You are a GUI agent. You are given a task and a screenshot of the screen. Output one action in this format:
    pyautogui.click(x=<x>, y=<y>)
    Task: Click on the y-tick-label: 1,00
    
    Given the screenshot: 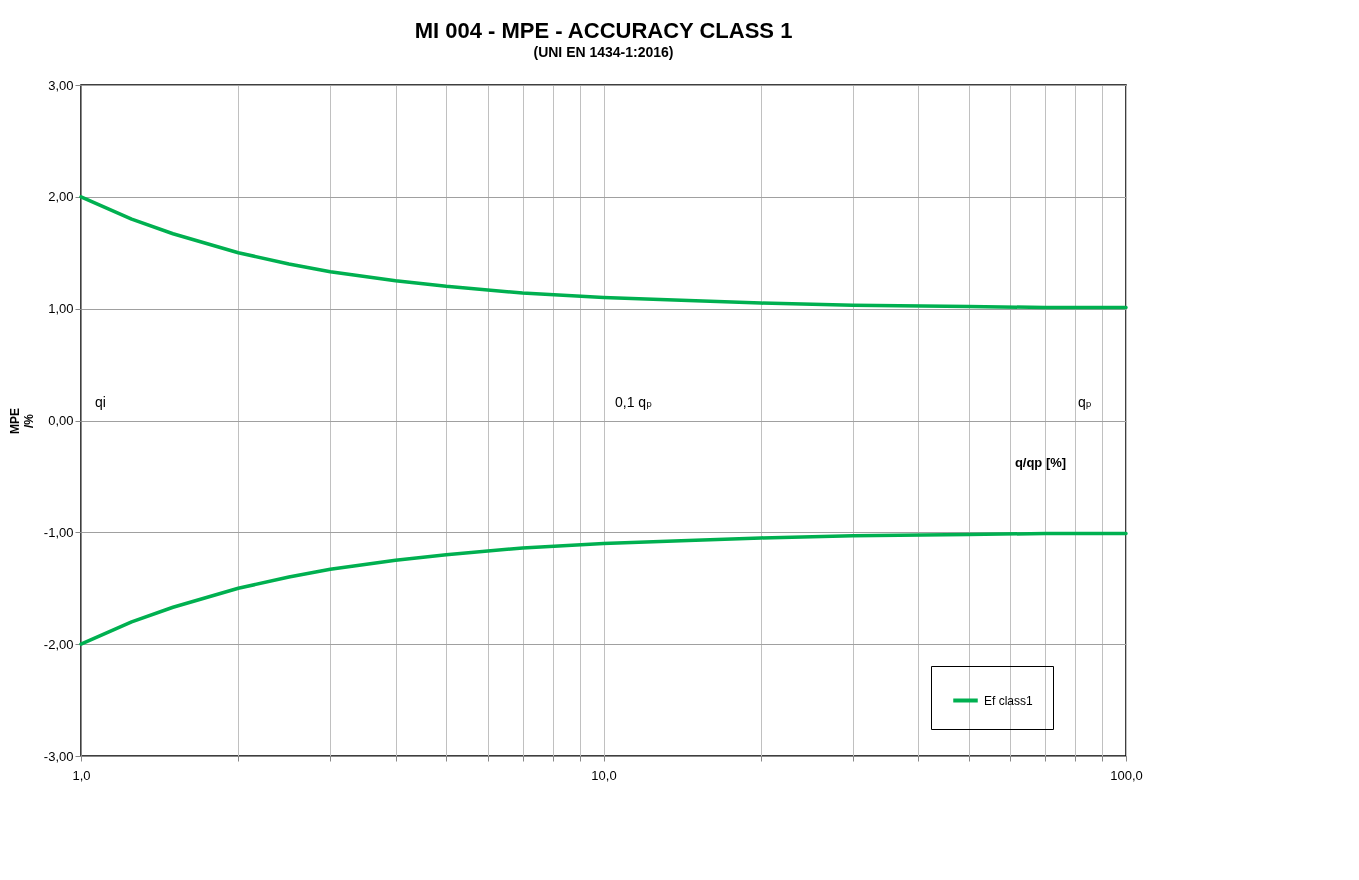 What is the action you would take?
    pyautogui.click(x=61, y=309)
    